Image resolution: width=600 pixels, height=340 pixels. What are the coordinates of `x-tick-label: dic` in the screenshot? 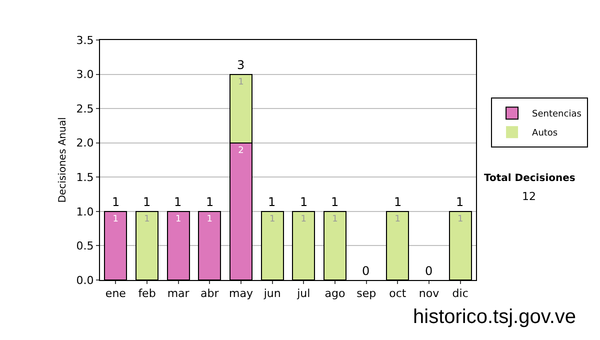 It's located at (460, 293).